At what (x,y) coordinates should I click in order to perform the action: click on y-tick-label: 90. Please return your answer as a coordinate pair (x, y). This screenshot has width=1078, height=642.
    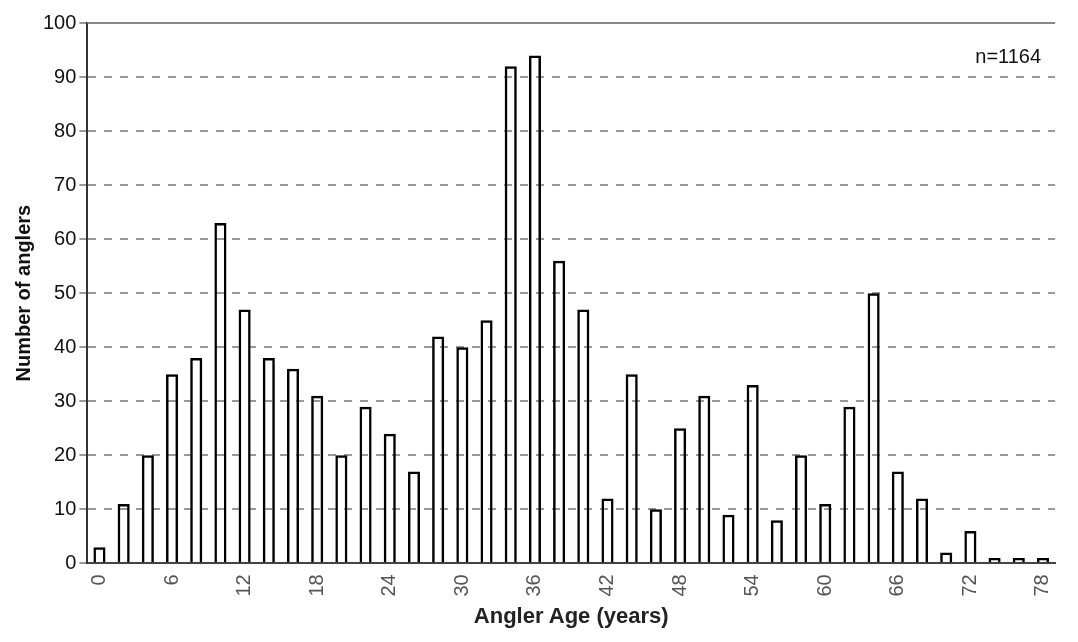
    Looking at the image, I should click on (65, 75).